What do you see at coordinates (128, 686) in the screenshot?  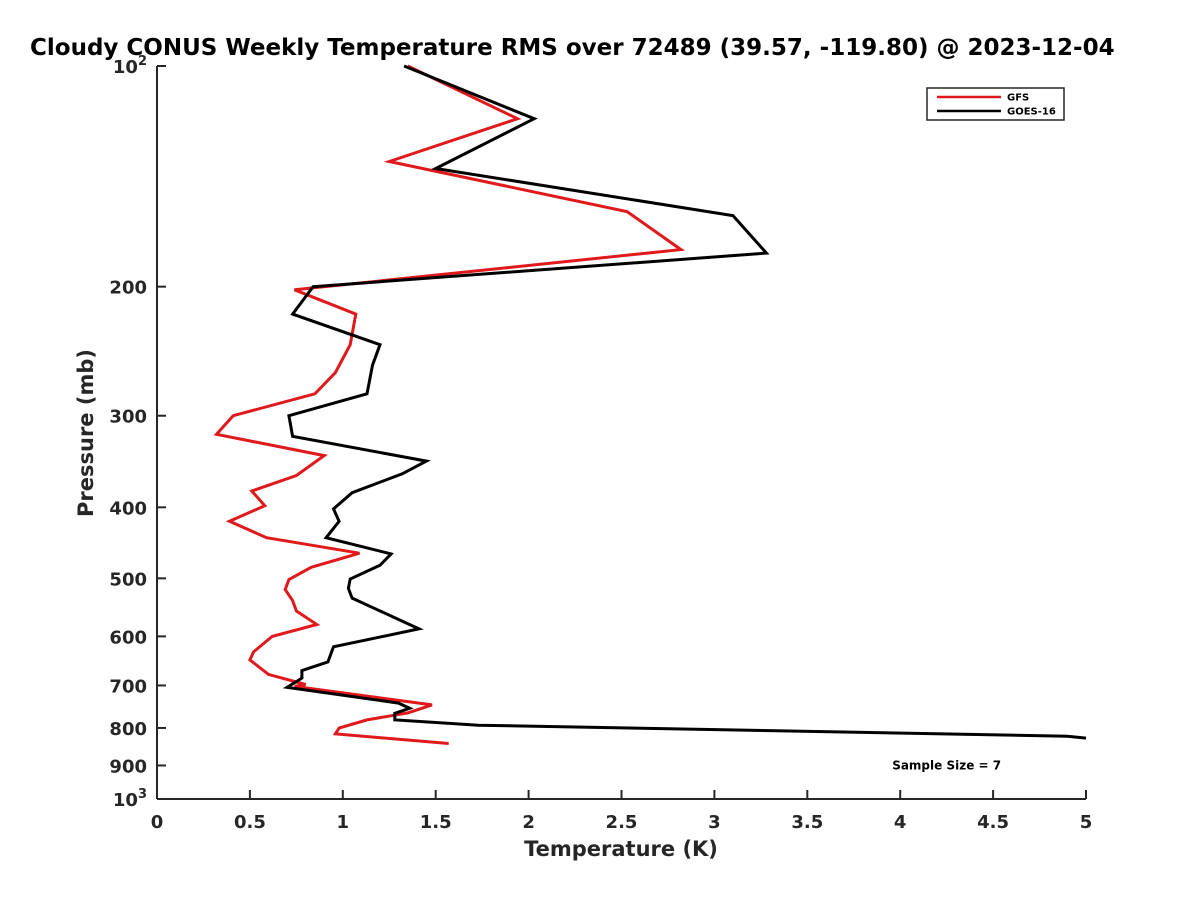 I see `y-tick-label: 700` at bounding box center [128, 686].